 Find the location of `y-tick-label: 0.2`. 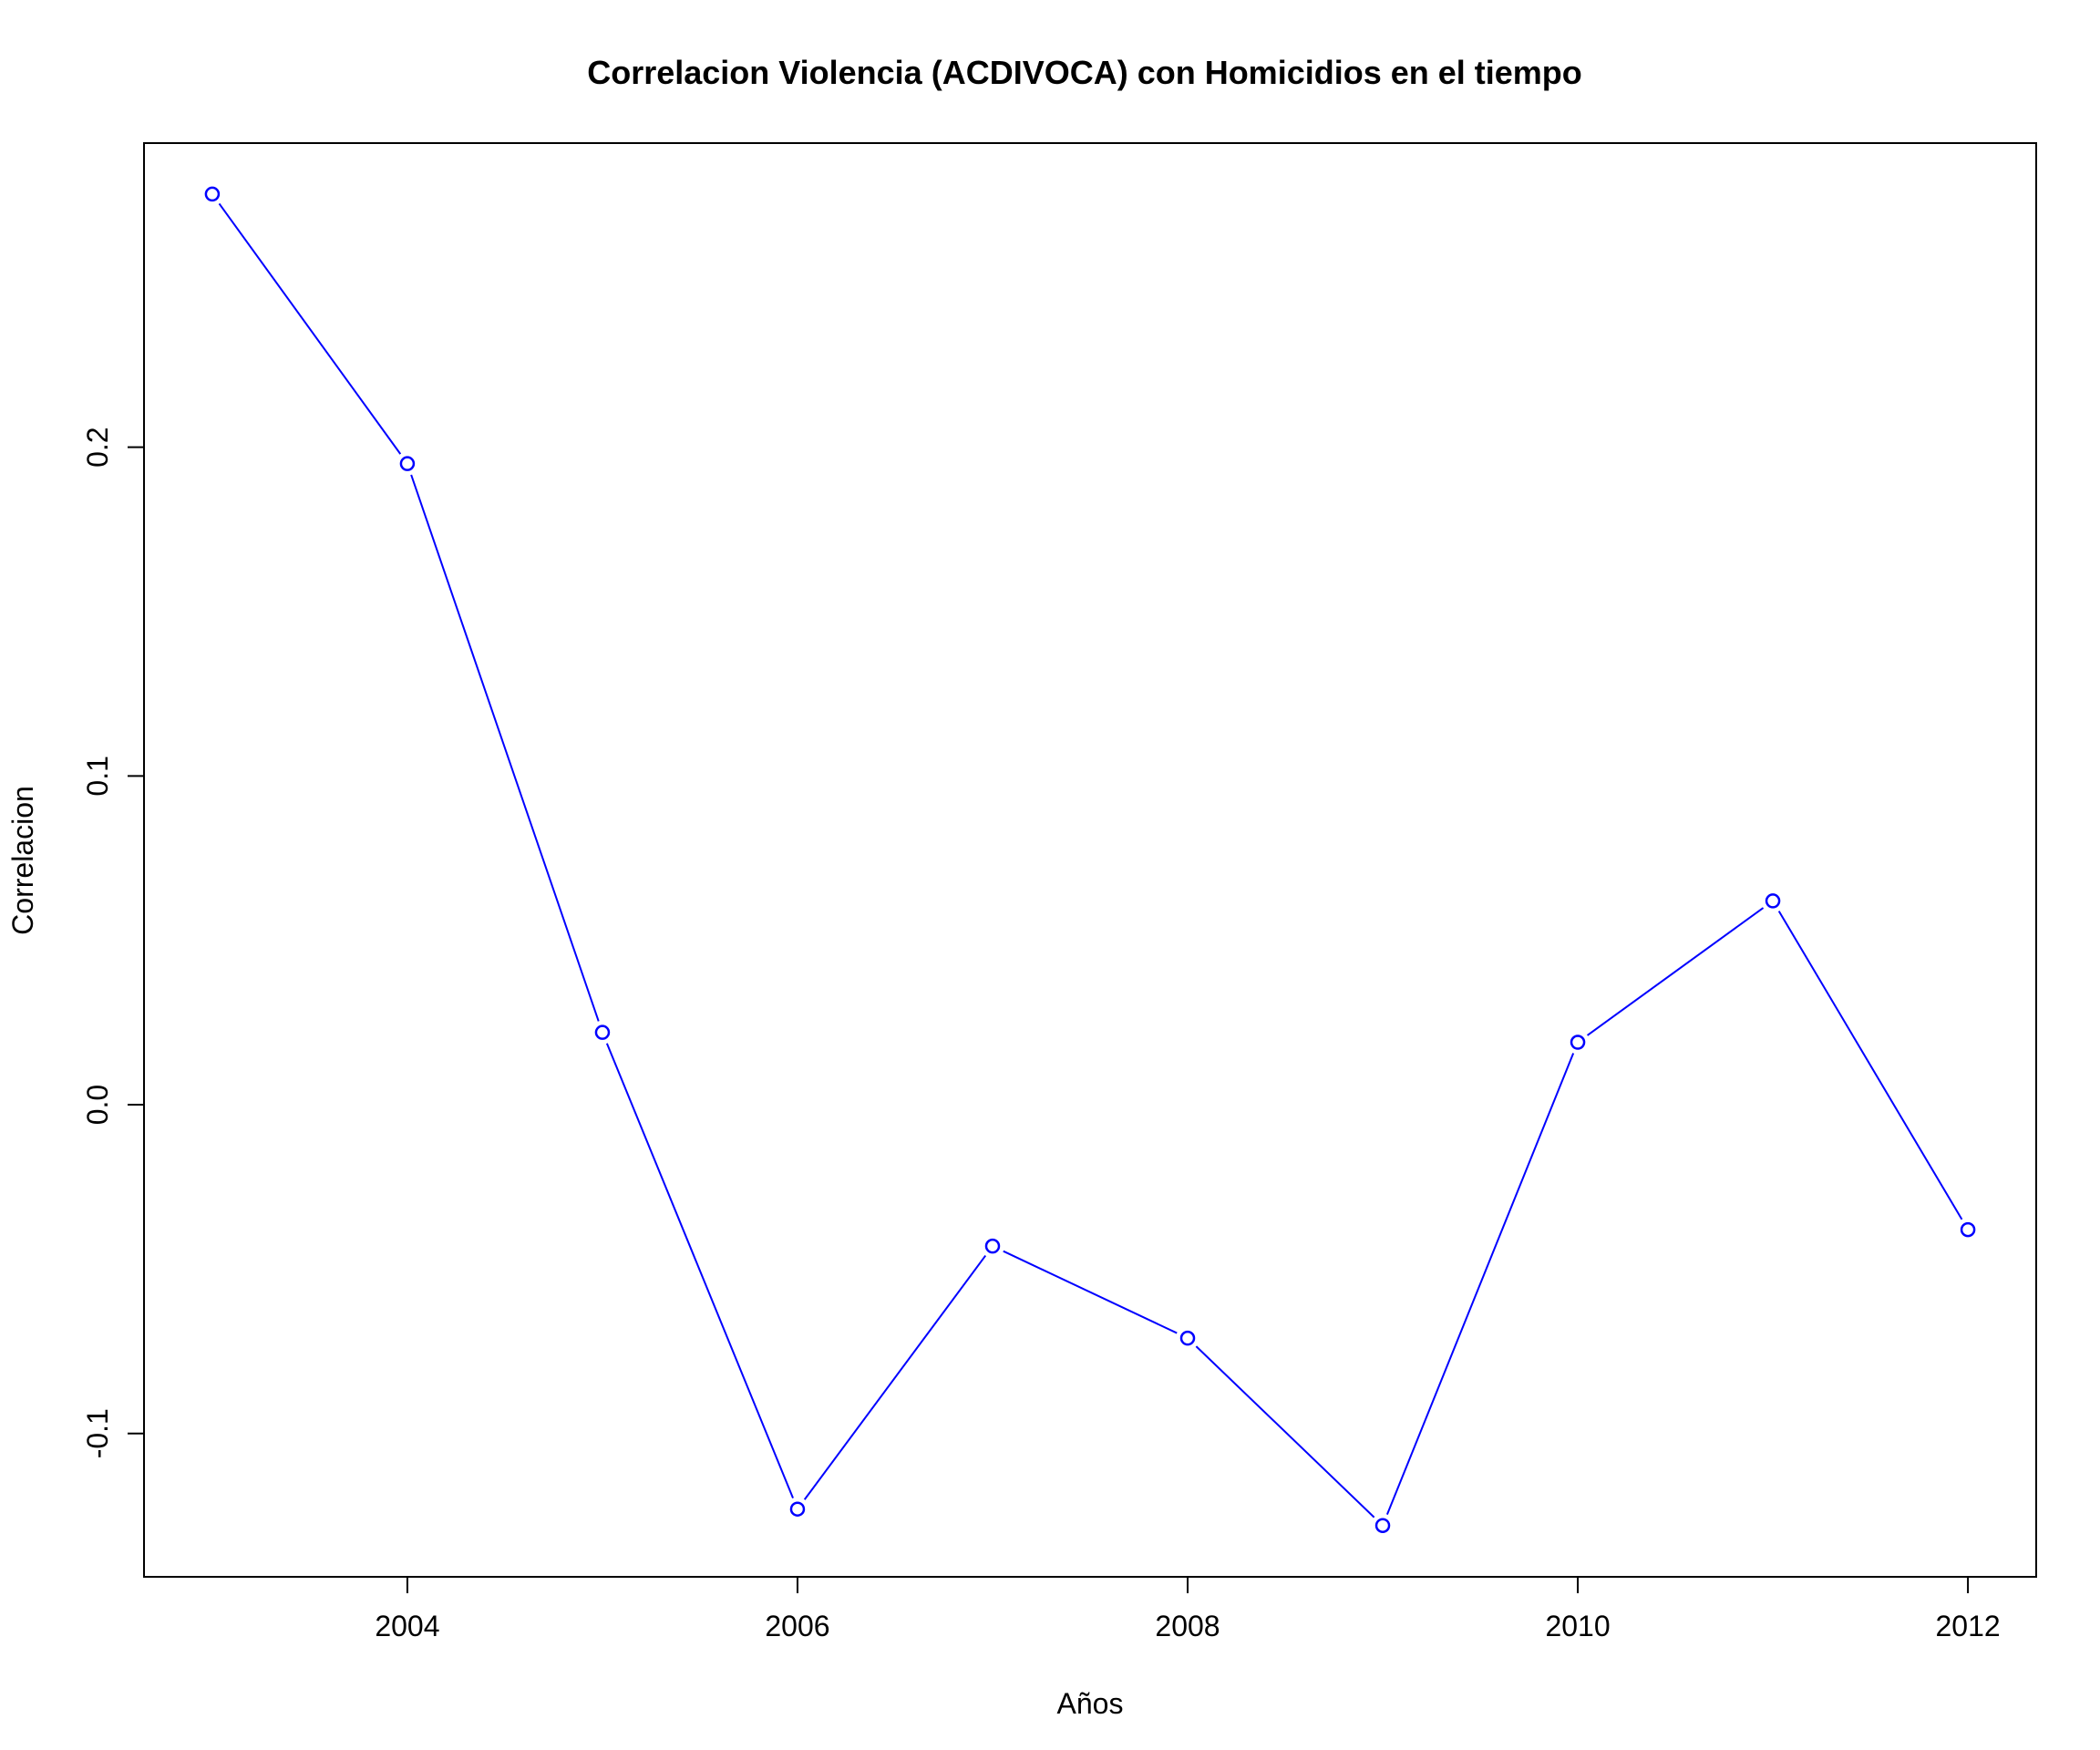

y-tick-label: 0.2 is located at coordinates (98, 447).